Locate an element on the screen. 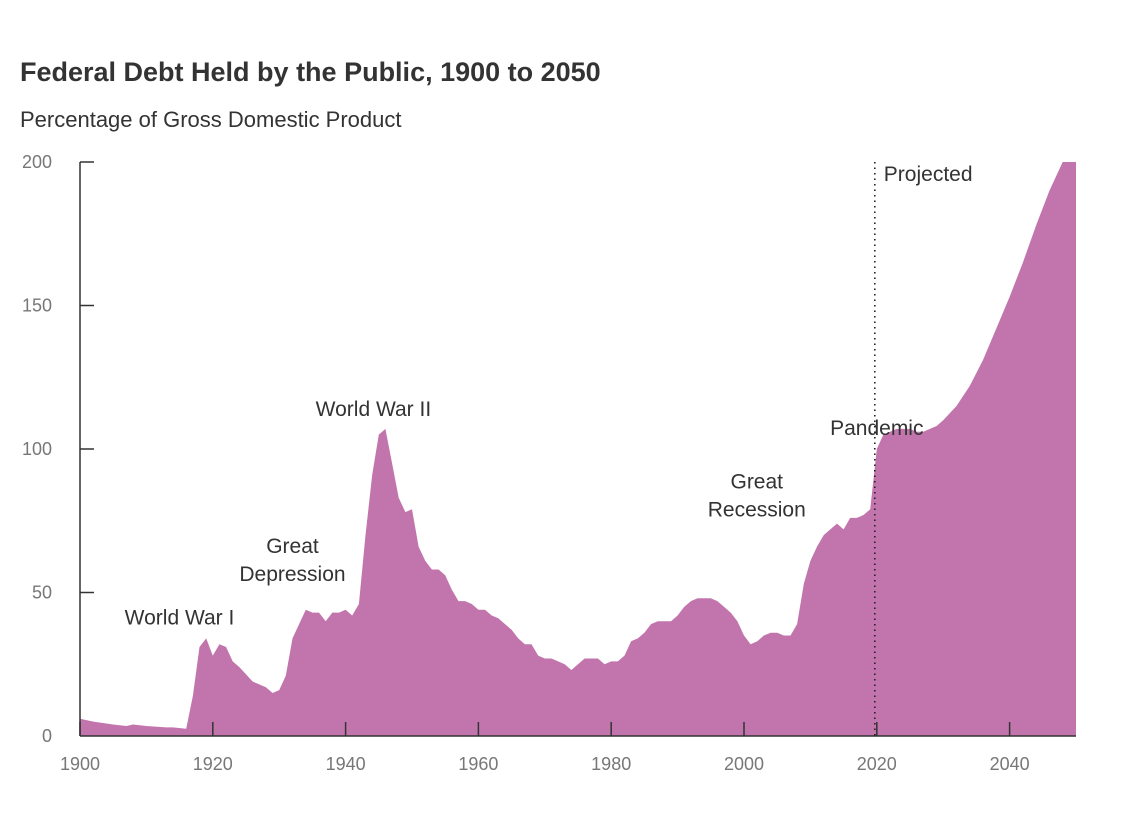  annotation-pandemic: Pandemic is located at coordinates (876, 428).